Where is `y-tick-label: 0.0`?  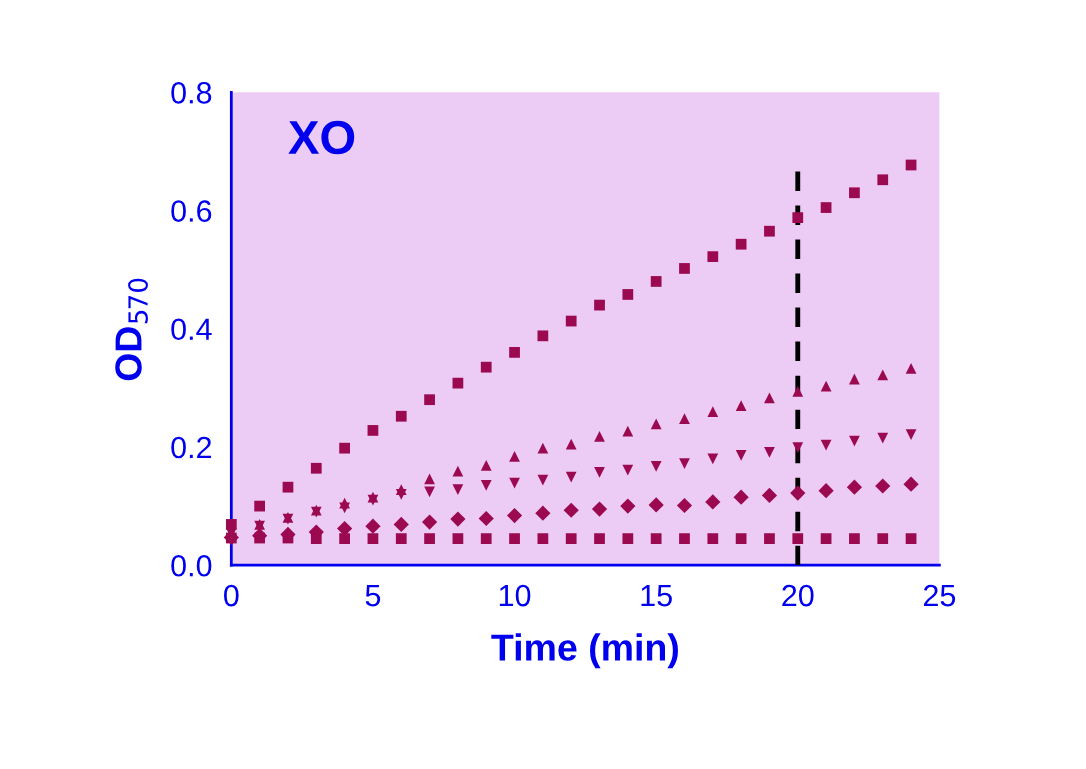
y-tick-label: 0.0 is located at coordinates (191, 565).